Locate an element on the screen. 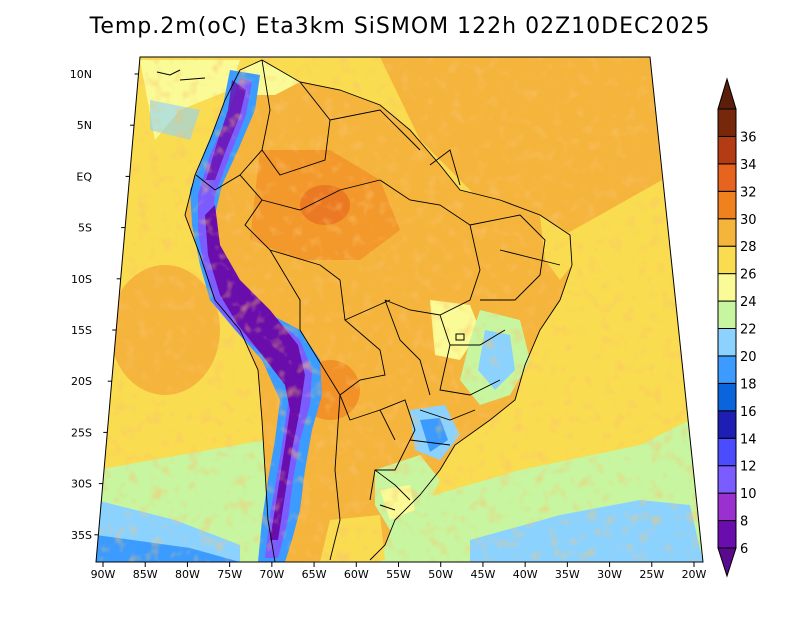 This screenshot has width=800, height=618. colorbar-label: 10 is located at coordinates (748, 494).